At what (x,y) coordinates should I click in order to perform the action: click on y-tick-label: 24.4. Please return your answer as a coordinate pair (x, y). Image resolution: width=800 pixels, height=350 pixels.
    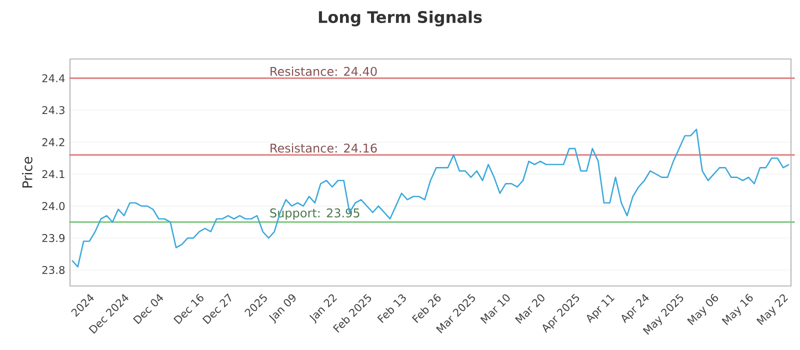
    Looking at the image, I should click on (53, 78).